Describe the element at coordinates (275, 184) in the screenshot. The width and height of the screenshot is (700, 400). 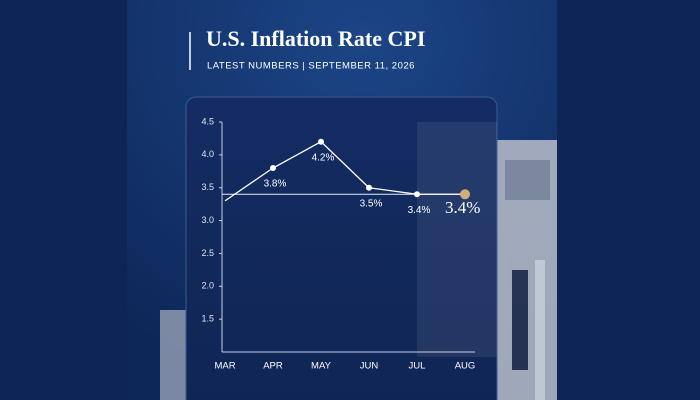
I see `value-label: 3.8%` at that location.